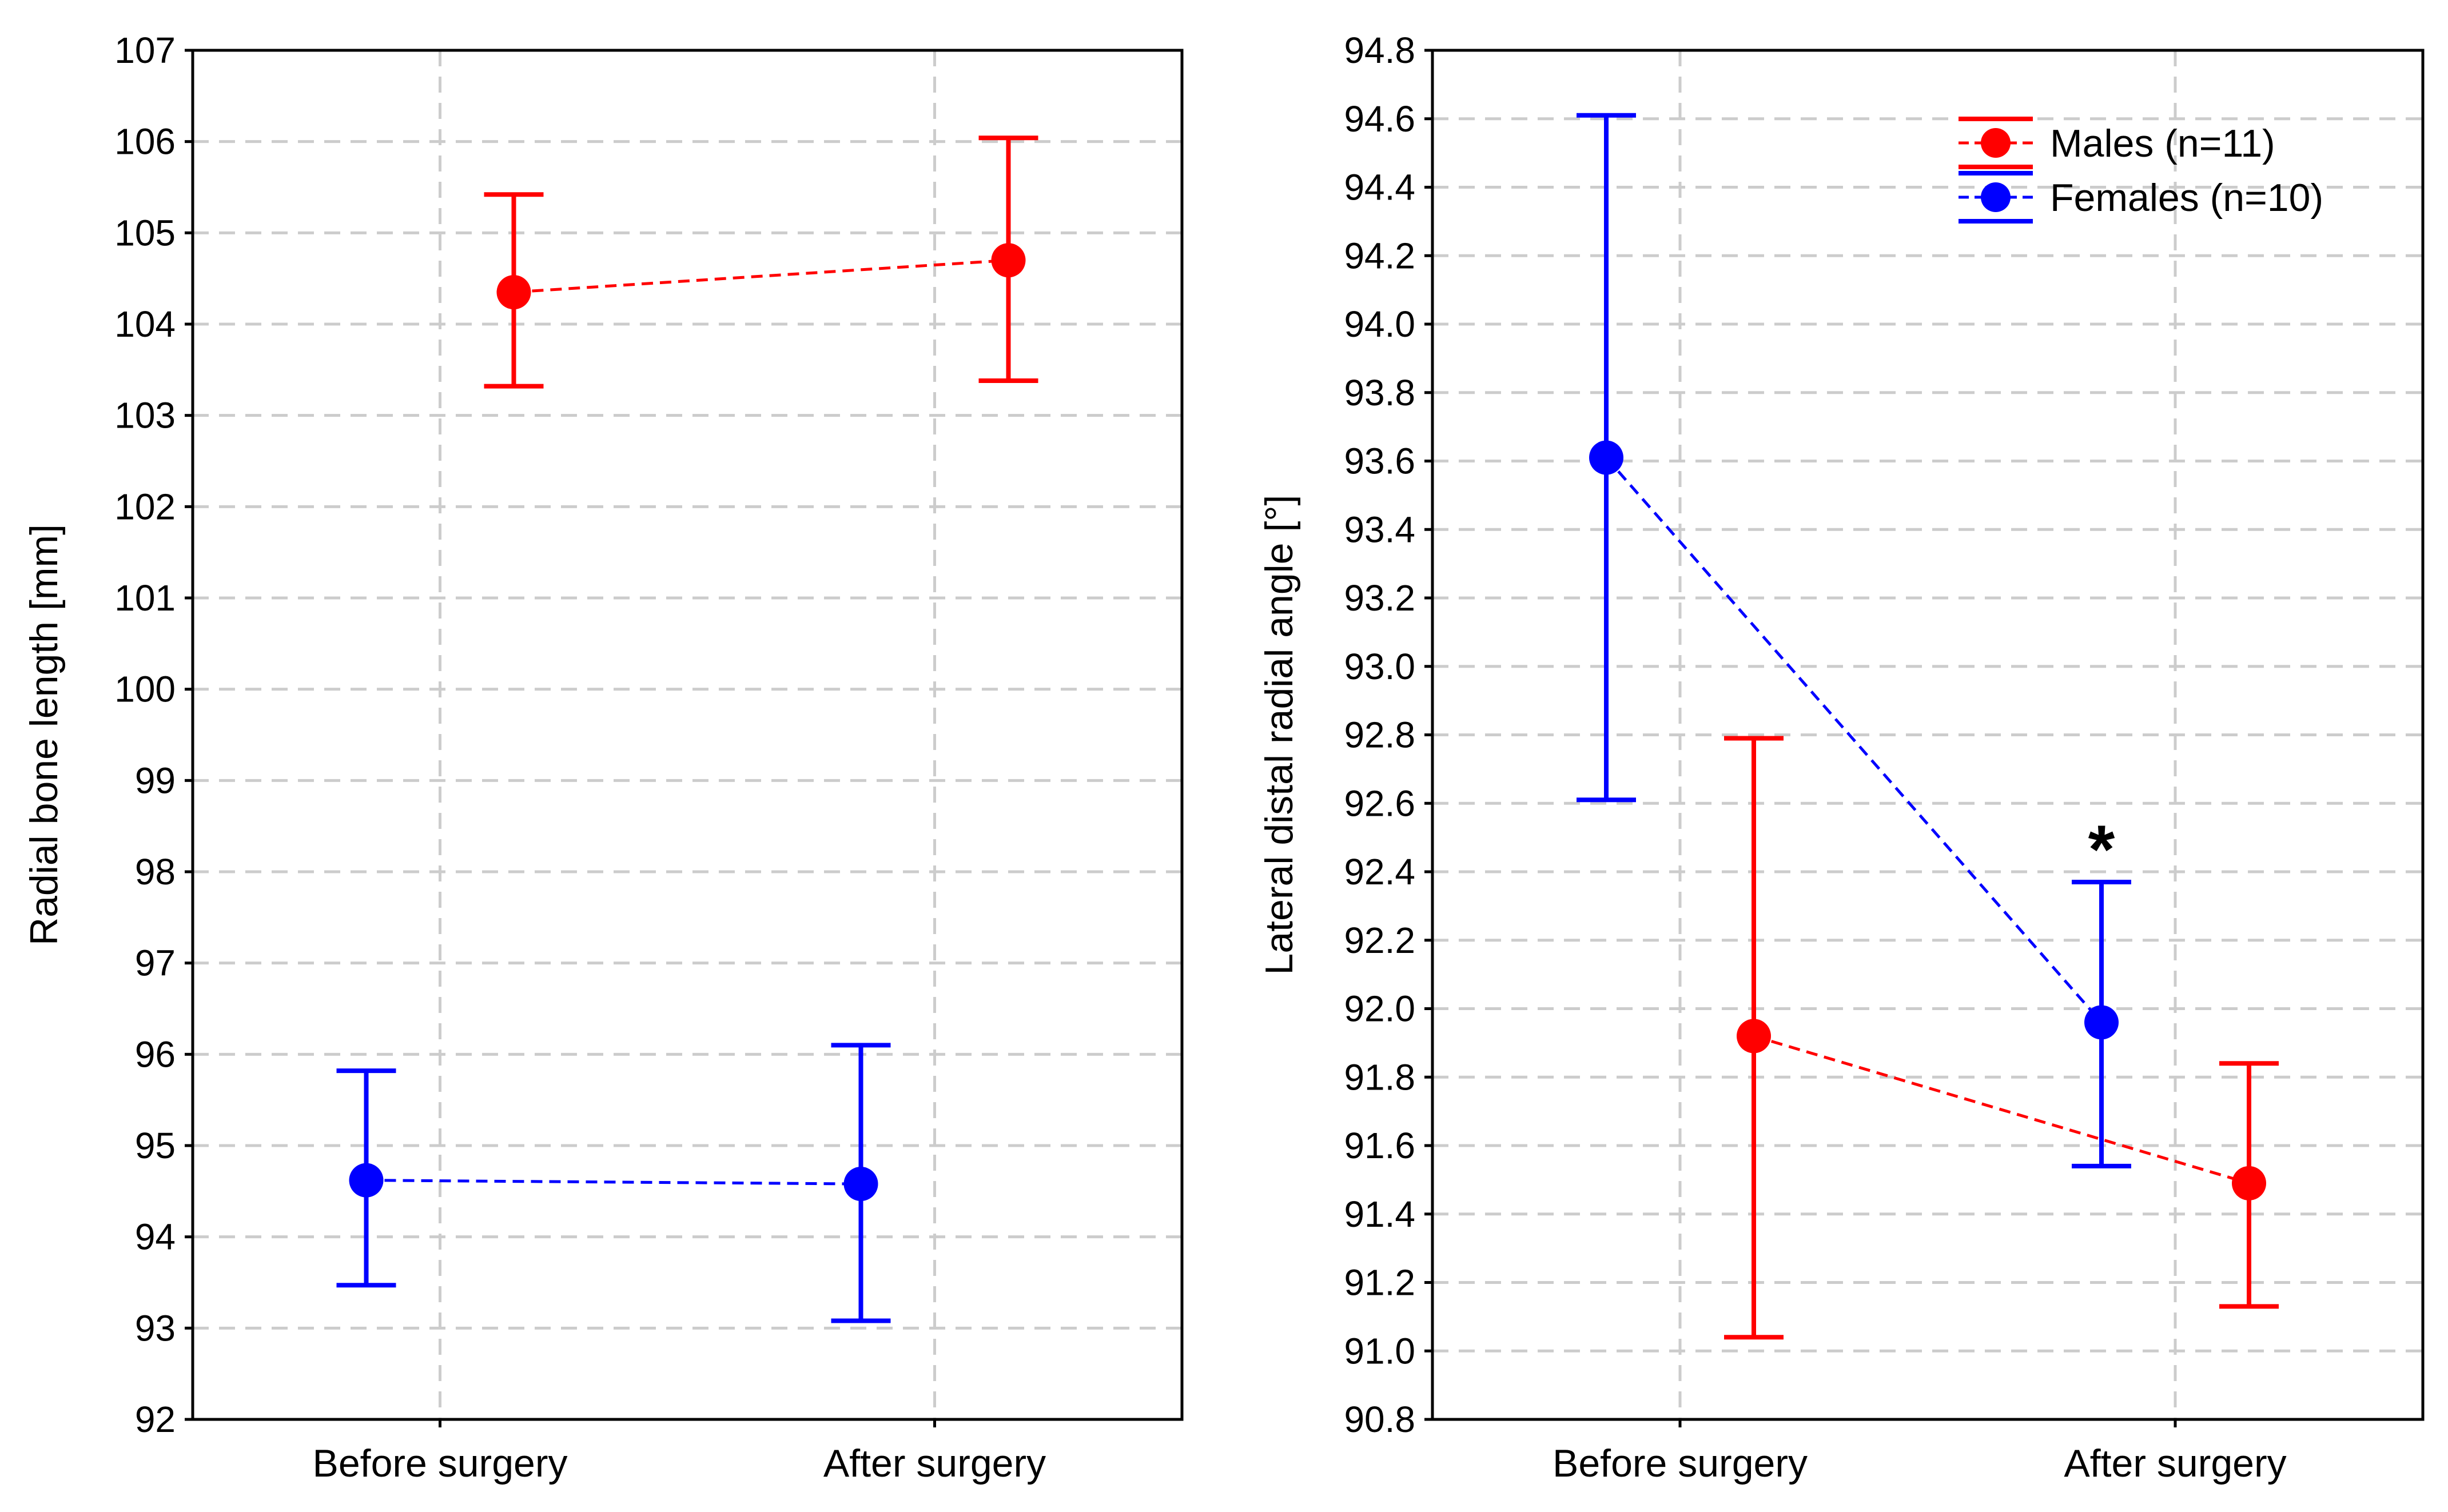  I want to click on y-tick-label: 92.2, so click(1379, 941).